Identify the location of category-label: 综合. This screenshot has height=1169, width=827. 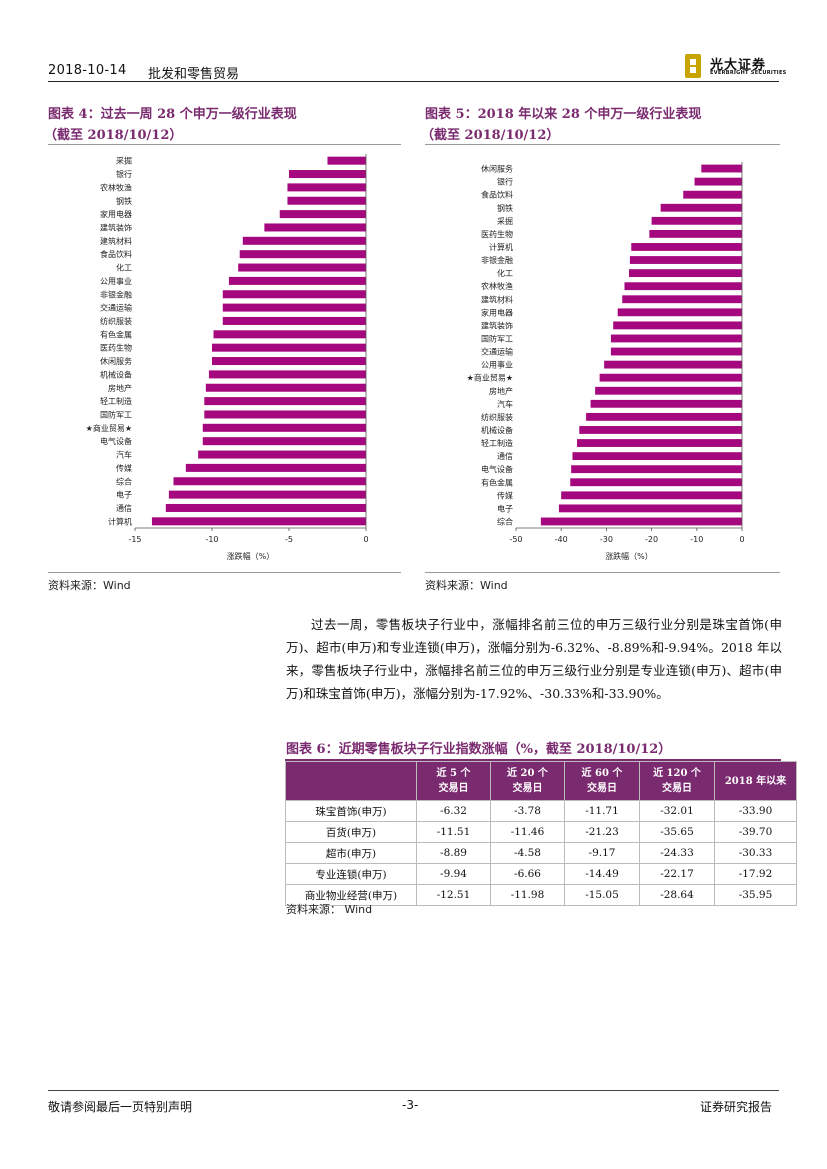
(124, 481).